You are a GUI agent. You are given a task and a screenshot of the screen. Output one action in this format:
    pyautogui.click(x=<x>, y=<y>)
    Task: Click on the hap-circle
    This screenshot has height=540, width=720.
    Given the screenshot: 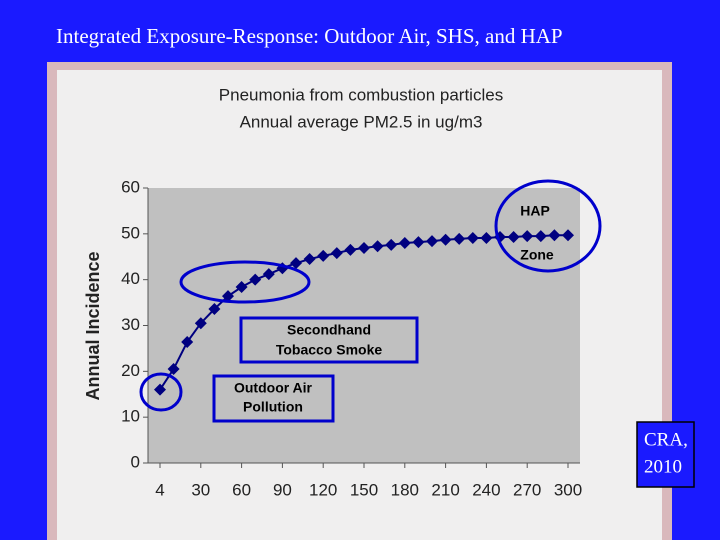 What is the action you would take?
    pyautogui.click(x=548, y=226)
    